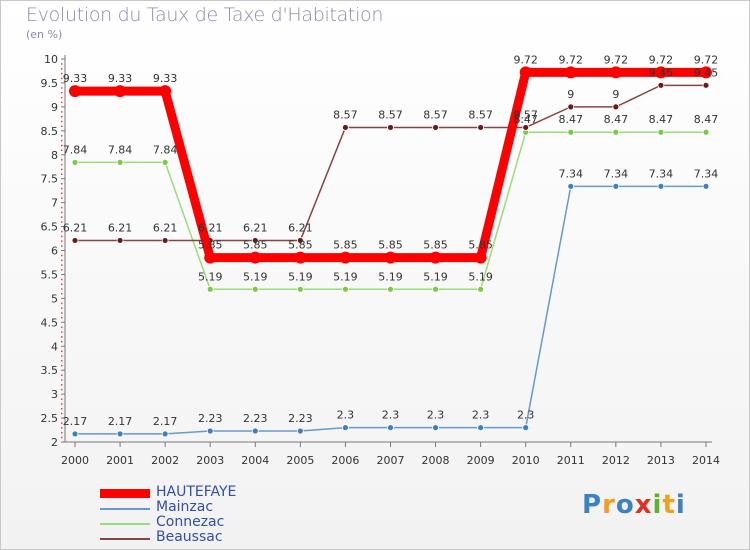  I want to click on proxiti-logo: Proxiti, so click(634, 505).